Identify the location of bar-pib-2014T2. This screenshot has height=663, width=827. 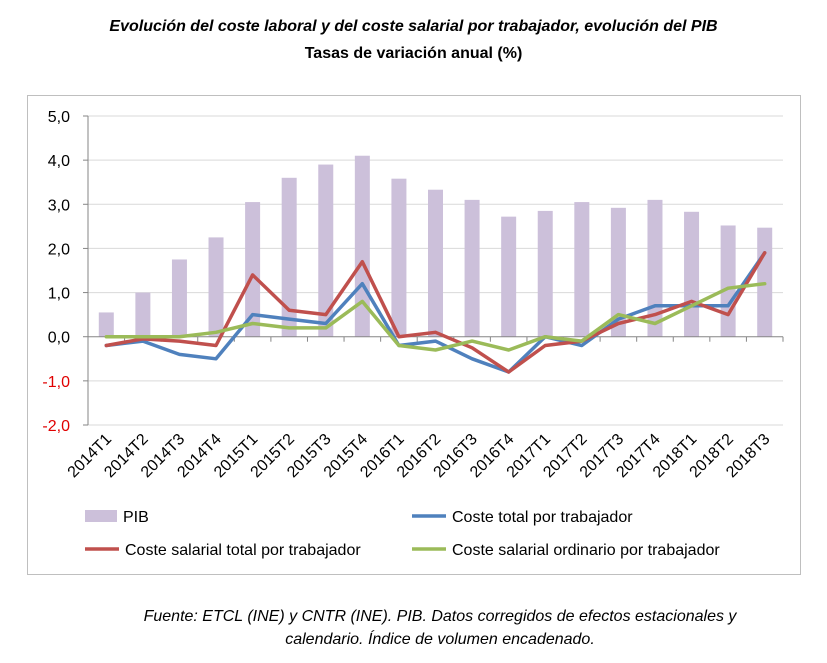
(143, 314).